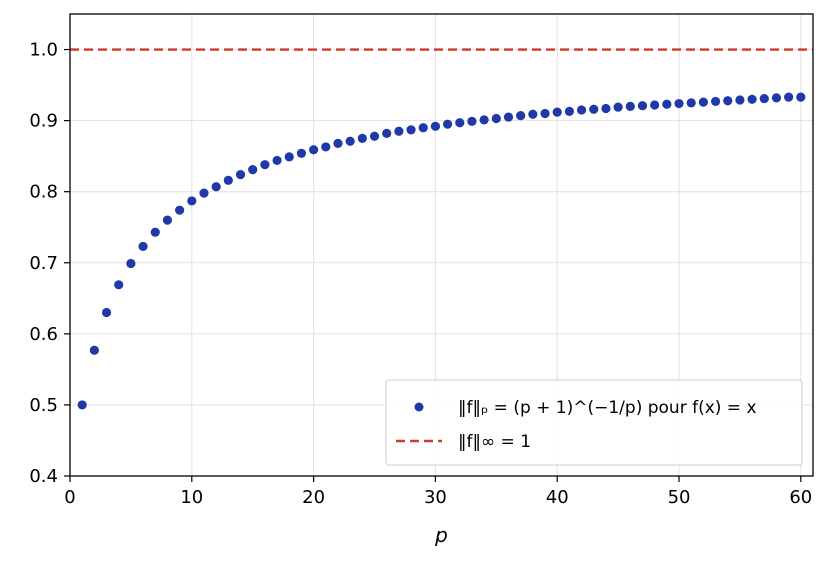 This screenshot has width=832, height=564. Describe the element at coordinates (557, 497) in the screenshot. I see `x-tick-label: 40` at that location.